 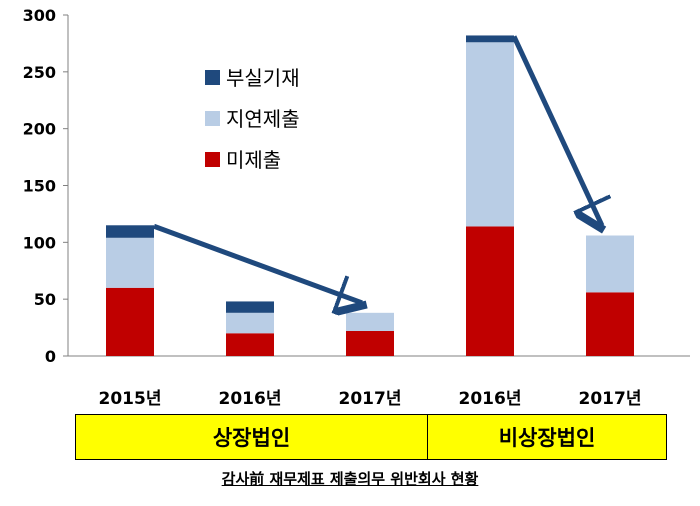 What do you see at coordinates (547, 437) in the screenshot?
I see `group-label-unlisted: 비상장법인` at bounding box center [547, 437].